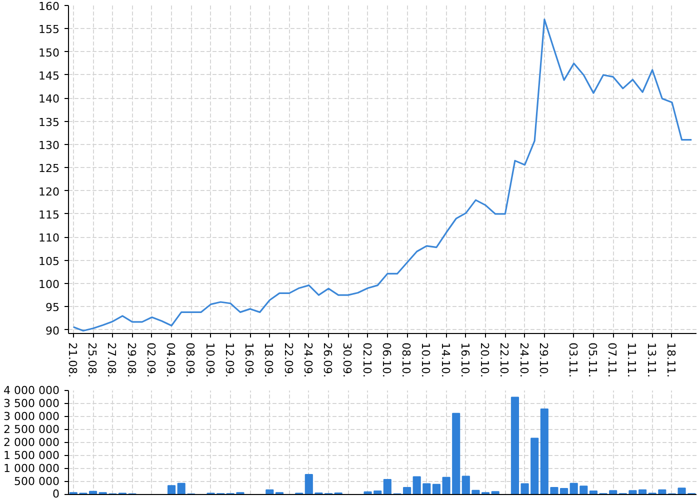  What do you see at coordinates (543, 360) in the screenshot?
I see `x-tick-label: 29.10.` at bounding box center [543, 360].